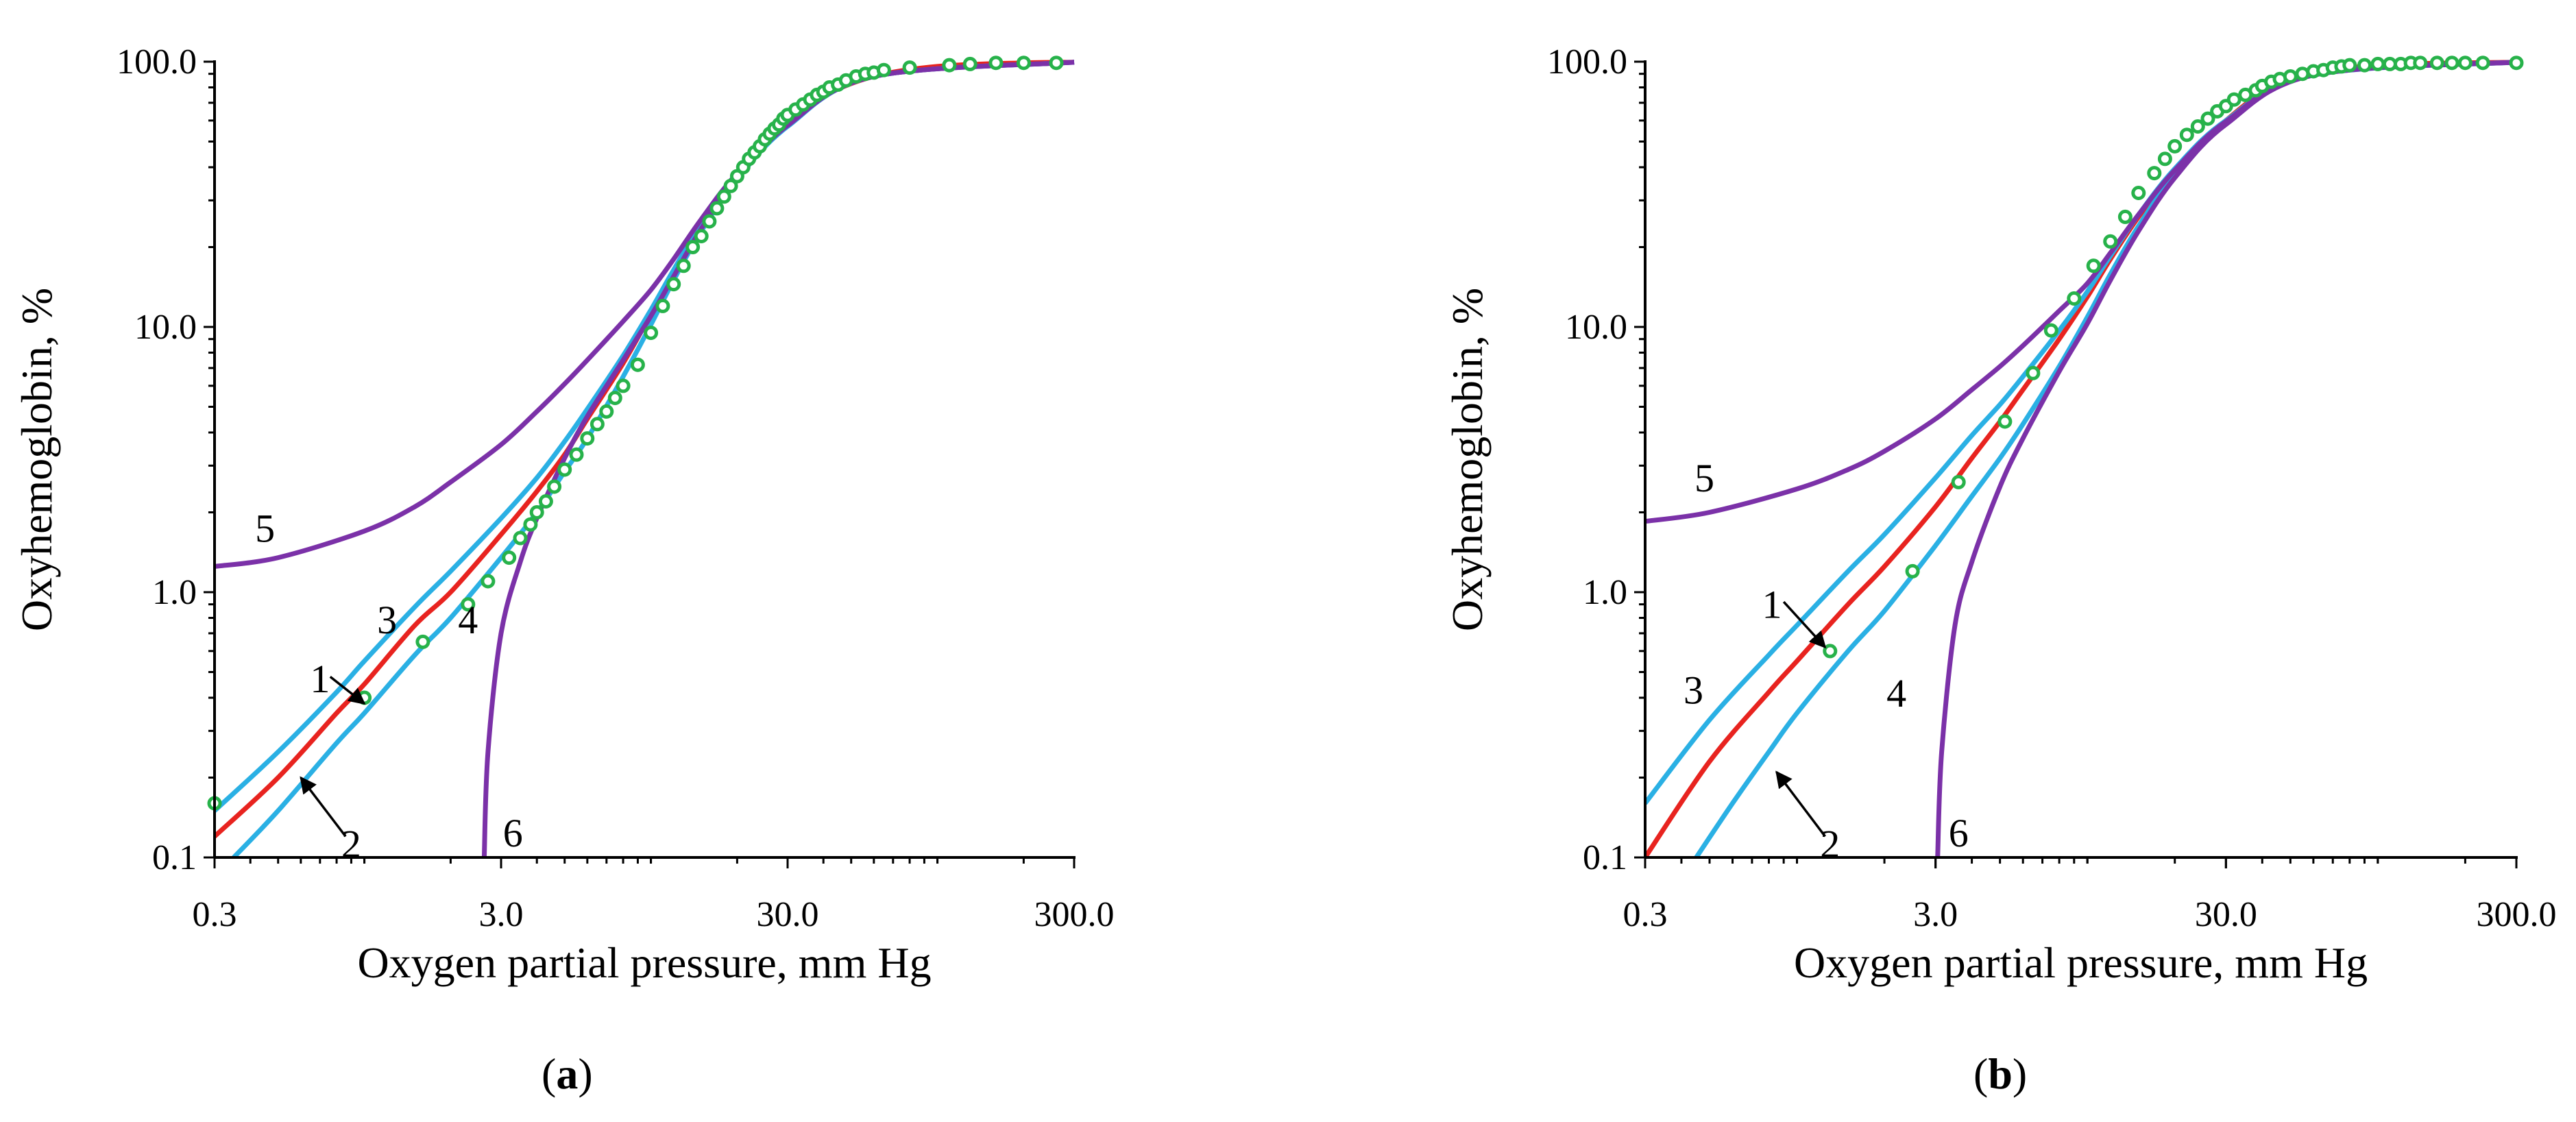 Image resolution: width=2576 pixels, height=1122 pixels. What do you see at coordinates (2081, 962) in the screenshot?
I see `x-axis-title-b: Oxygen partial pressure, mm Hg` at bounding box center [2081, 962].